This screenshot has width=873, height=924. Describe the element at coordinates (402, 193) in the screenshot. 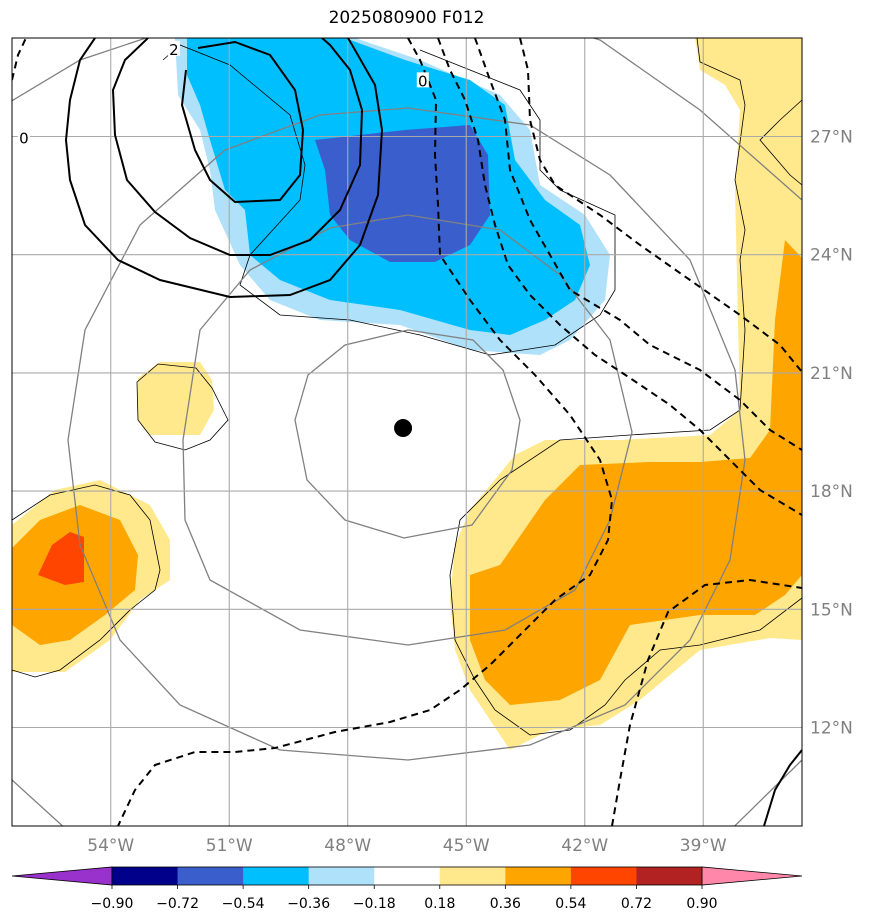

I see `shade-darkblue` at that location.